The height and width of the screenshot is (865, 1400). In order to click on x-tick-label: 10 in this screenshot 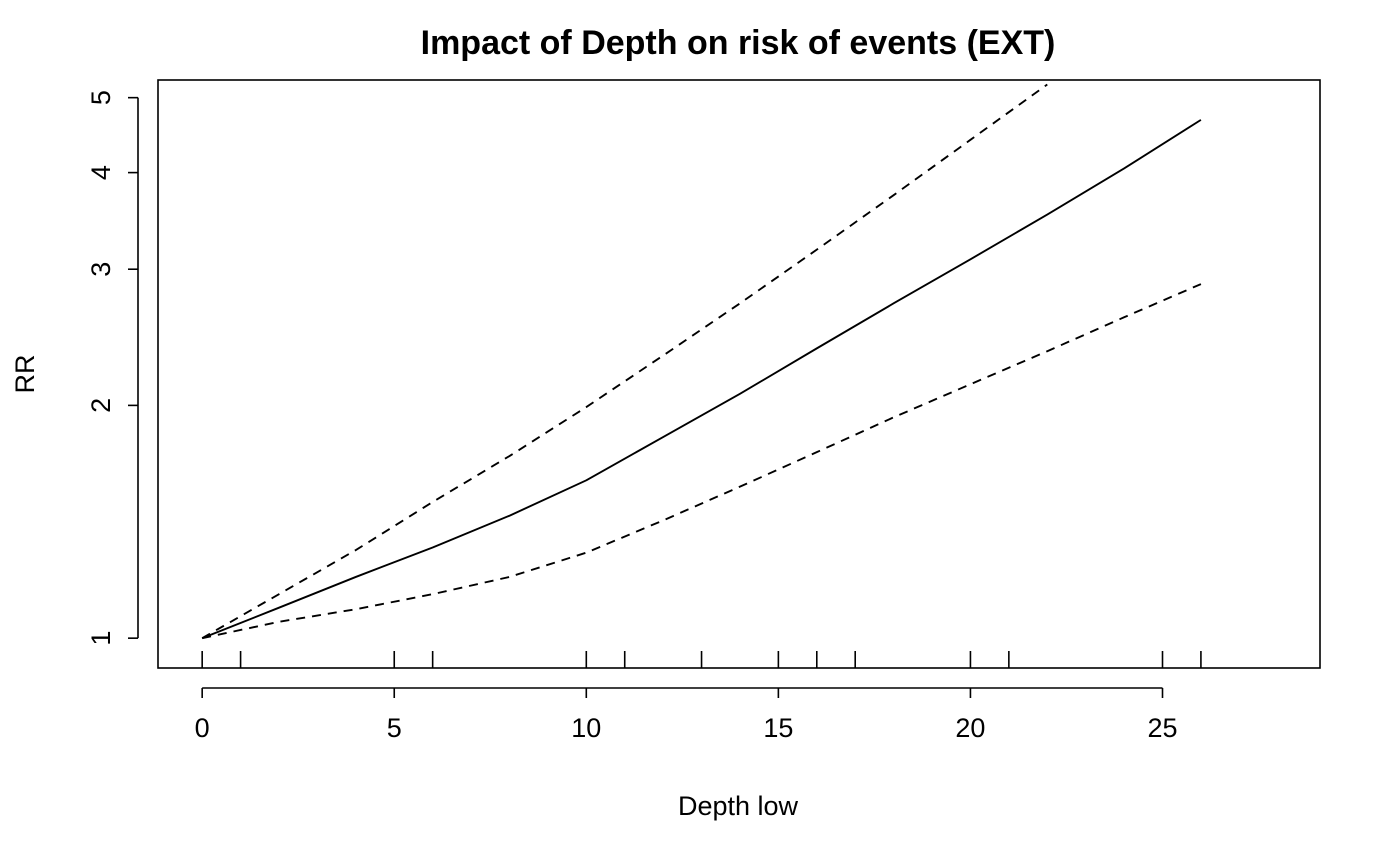, I will do `click(586, 728)`.